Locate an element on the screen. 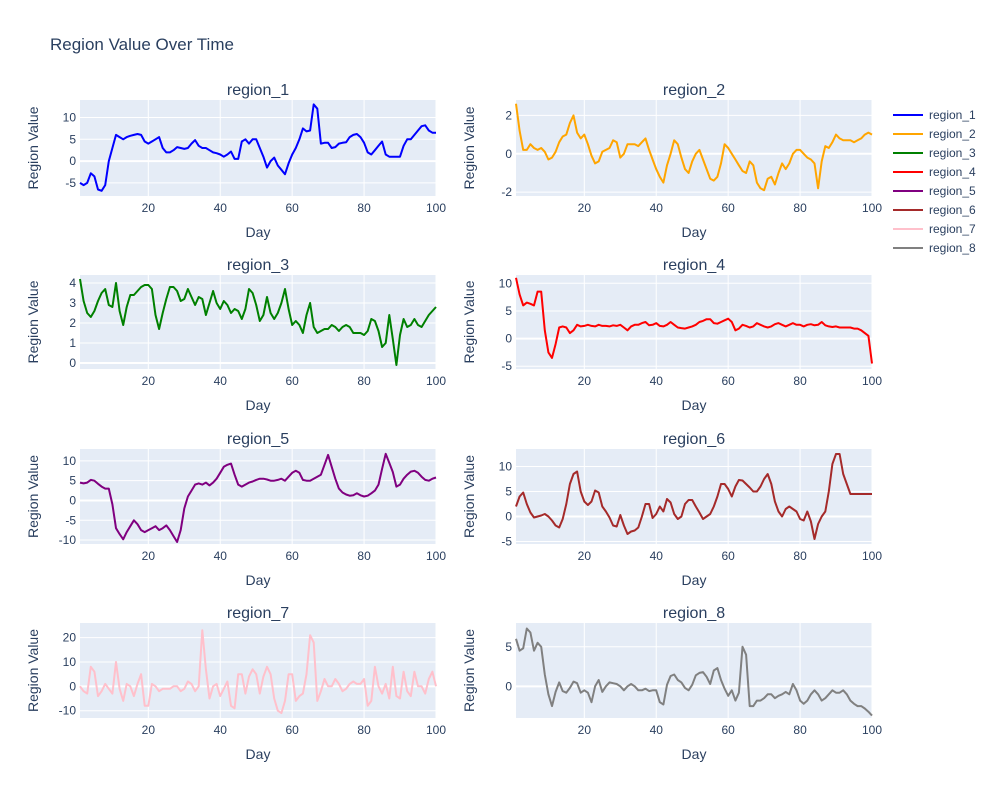  legend-item-region_3: region_3 is located at coordinates (934, 153).